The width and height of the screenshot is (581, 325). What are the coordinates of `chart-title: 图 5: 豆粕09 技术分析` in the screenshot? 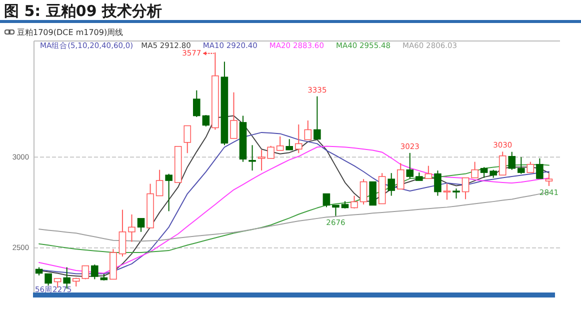 It's located at (83, 11).